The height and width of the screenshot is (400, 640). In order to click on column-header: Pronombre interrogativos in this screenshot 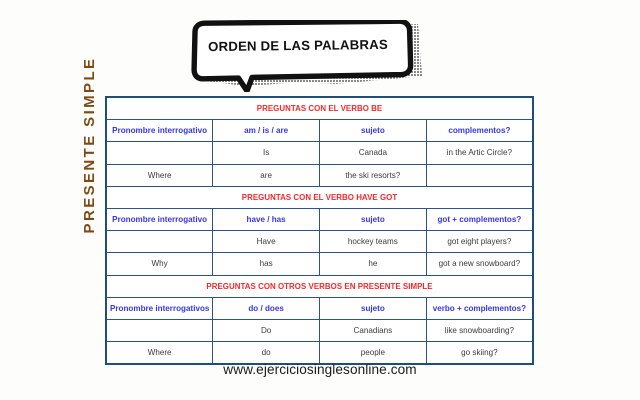, I will do `click(159, 308)`.